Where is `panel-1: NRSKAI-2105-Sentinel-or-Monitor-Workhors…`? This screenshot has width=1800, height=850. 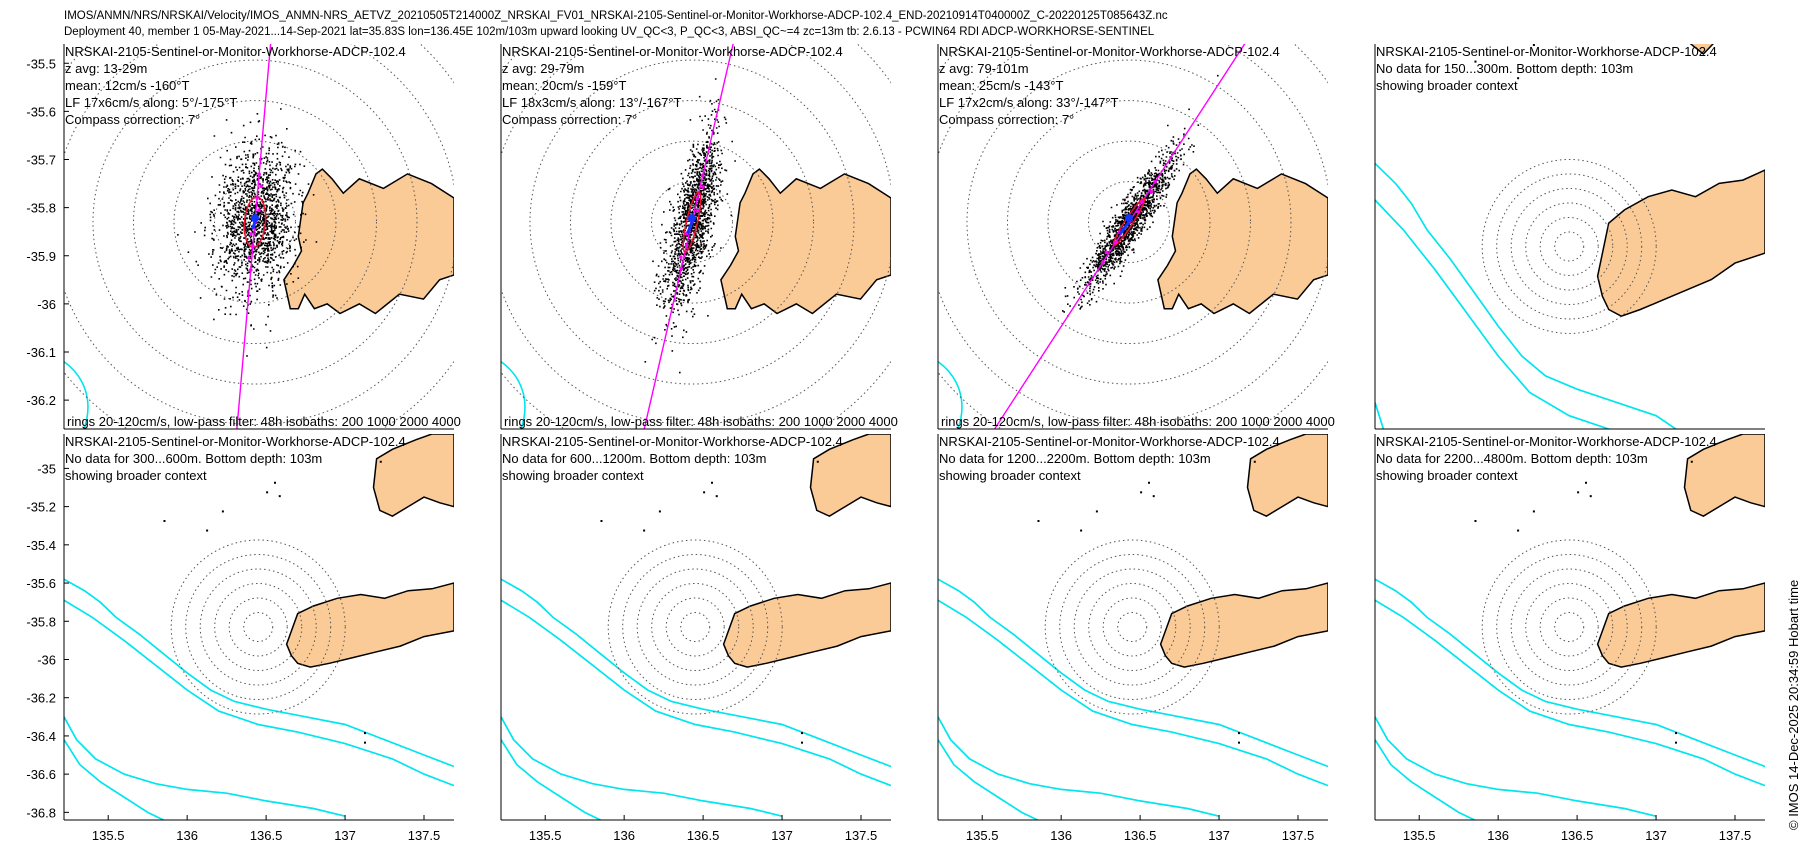
panel-1: NRSKAI-2105-Sentinel-or-Monitor-Workhors… is located at coordinates (243, 237).